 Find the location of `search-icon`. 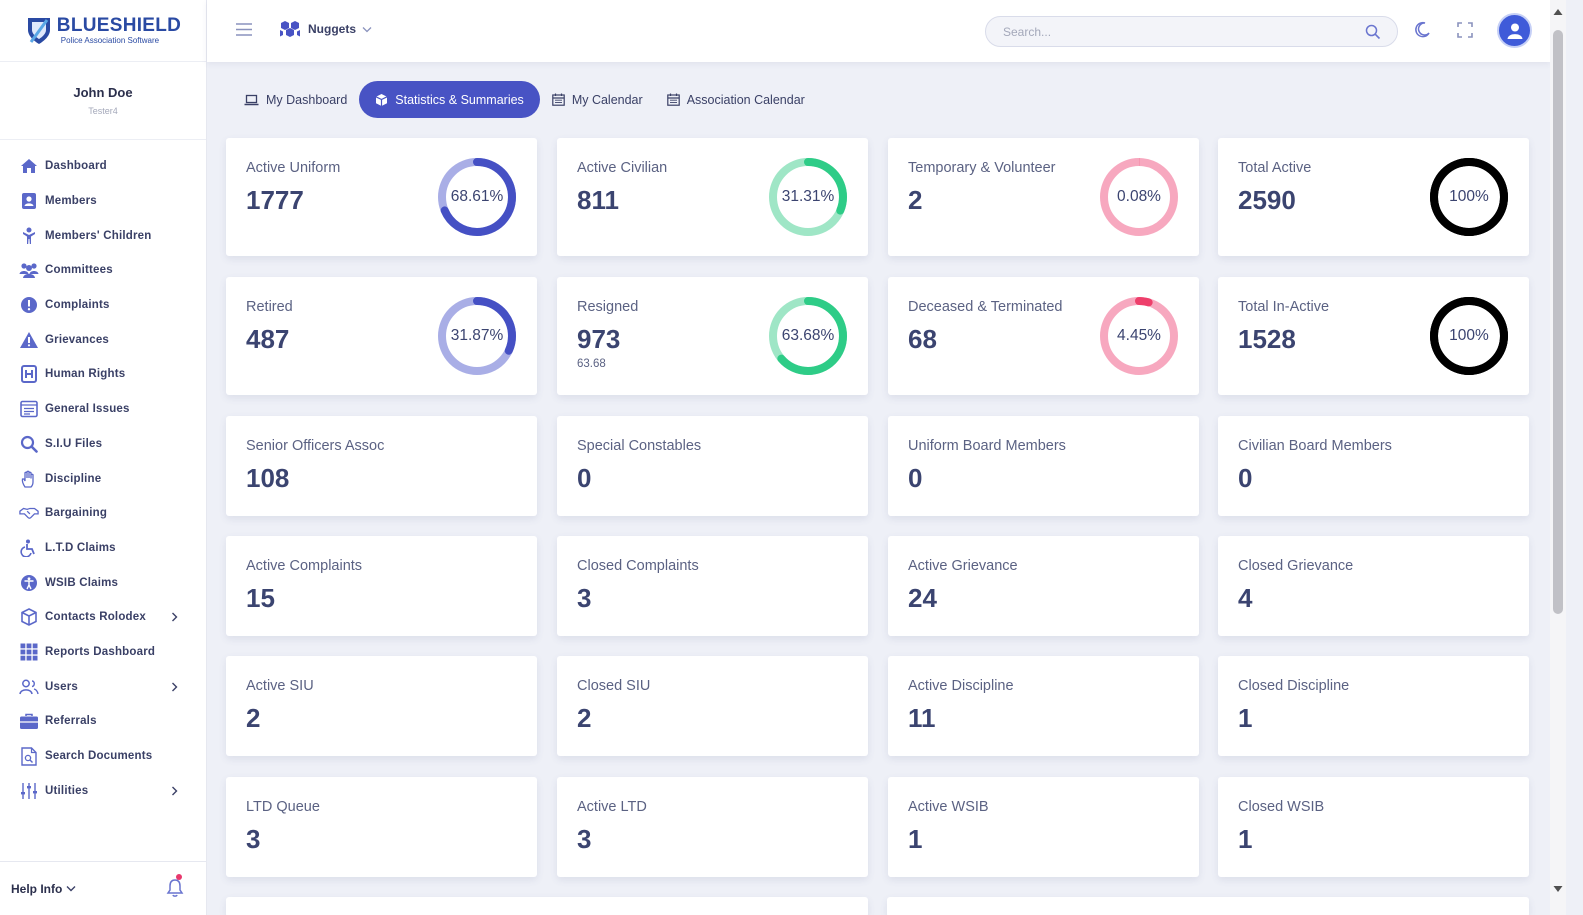

search-icon is located at coordinates (1373, 32).